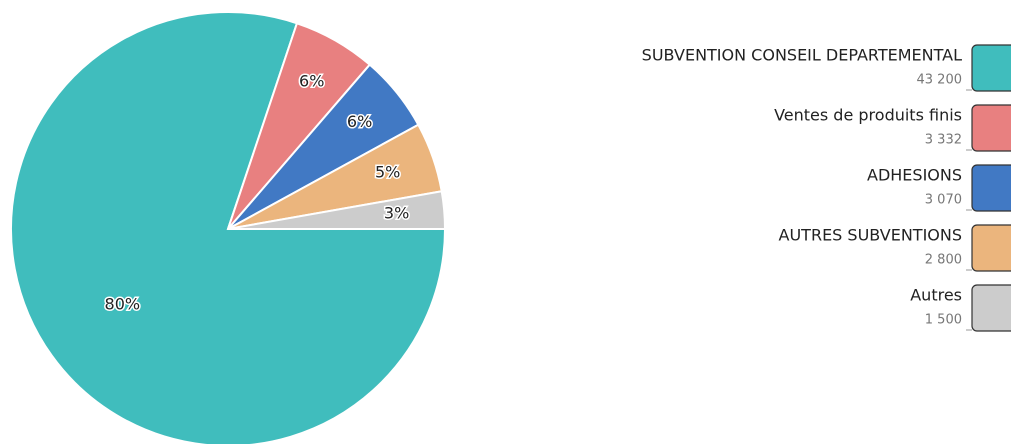  Describe the element at coordinates (914, 175) in the screenshot. I see `legend-label: ADHESIONS` at that location.